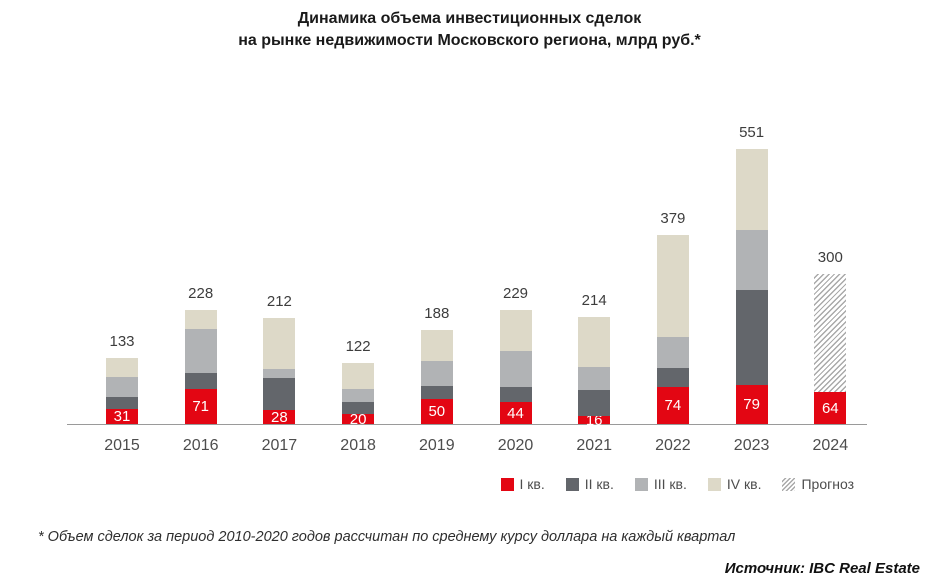 This screenshot has height=587, width=939. What do you see at coordinates (751, 189) in the screenshot?
I see `bar-segment-2023-IV кв.` at bounding box center [751, 189].